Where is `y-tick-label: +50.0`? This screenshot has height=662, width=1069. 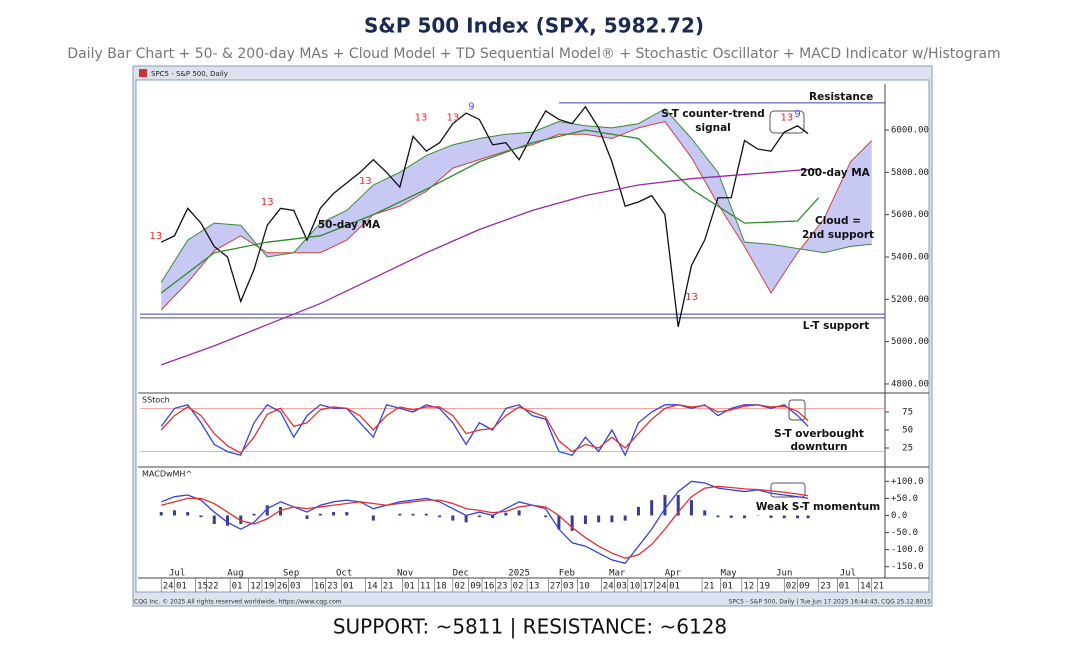
y-tick-label: +50.0 is located at coordinates (904, 499).